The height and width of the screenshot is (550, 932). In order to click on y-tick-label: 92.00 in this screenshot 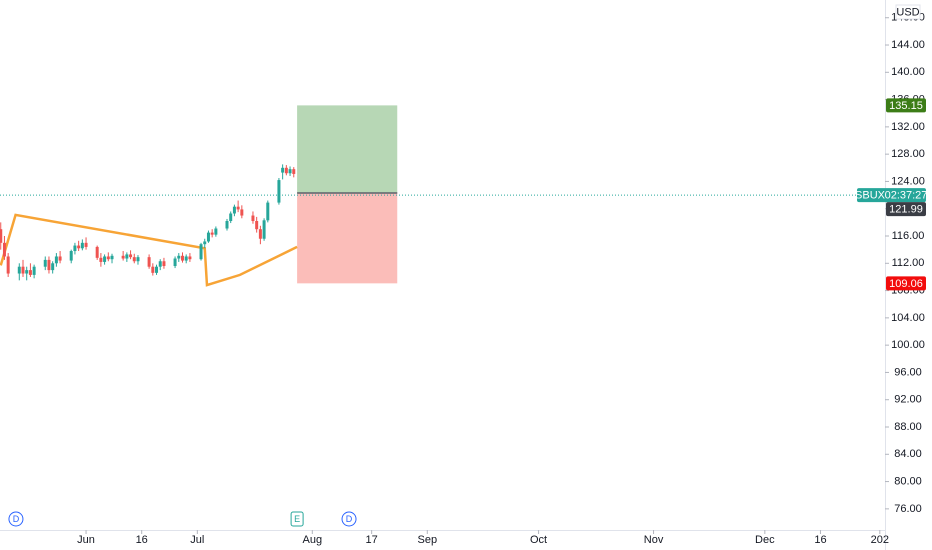, I will do `click(908, 400)`.